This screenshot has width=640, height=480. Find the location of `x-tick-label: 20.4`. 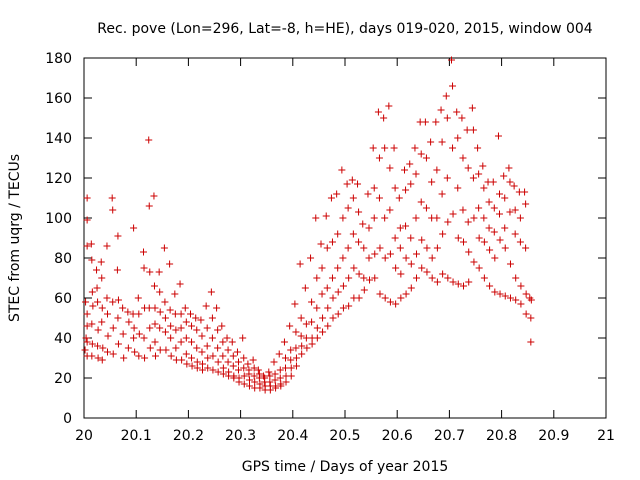

x-tick-label: 20.4 is located at coordinates (292, 436).